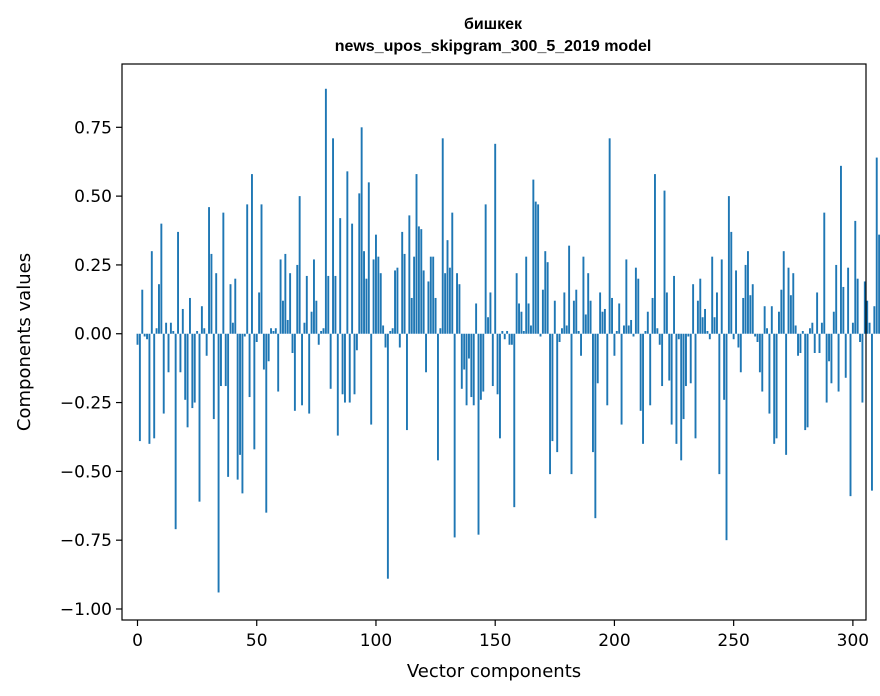 Image resolution: width=880 pixels, height=696 pixels. I want to click on y-tick-label: 0.25, so click(93, 266).